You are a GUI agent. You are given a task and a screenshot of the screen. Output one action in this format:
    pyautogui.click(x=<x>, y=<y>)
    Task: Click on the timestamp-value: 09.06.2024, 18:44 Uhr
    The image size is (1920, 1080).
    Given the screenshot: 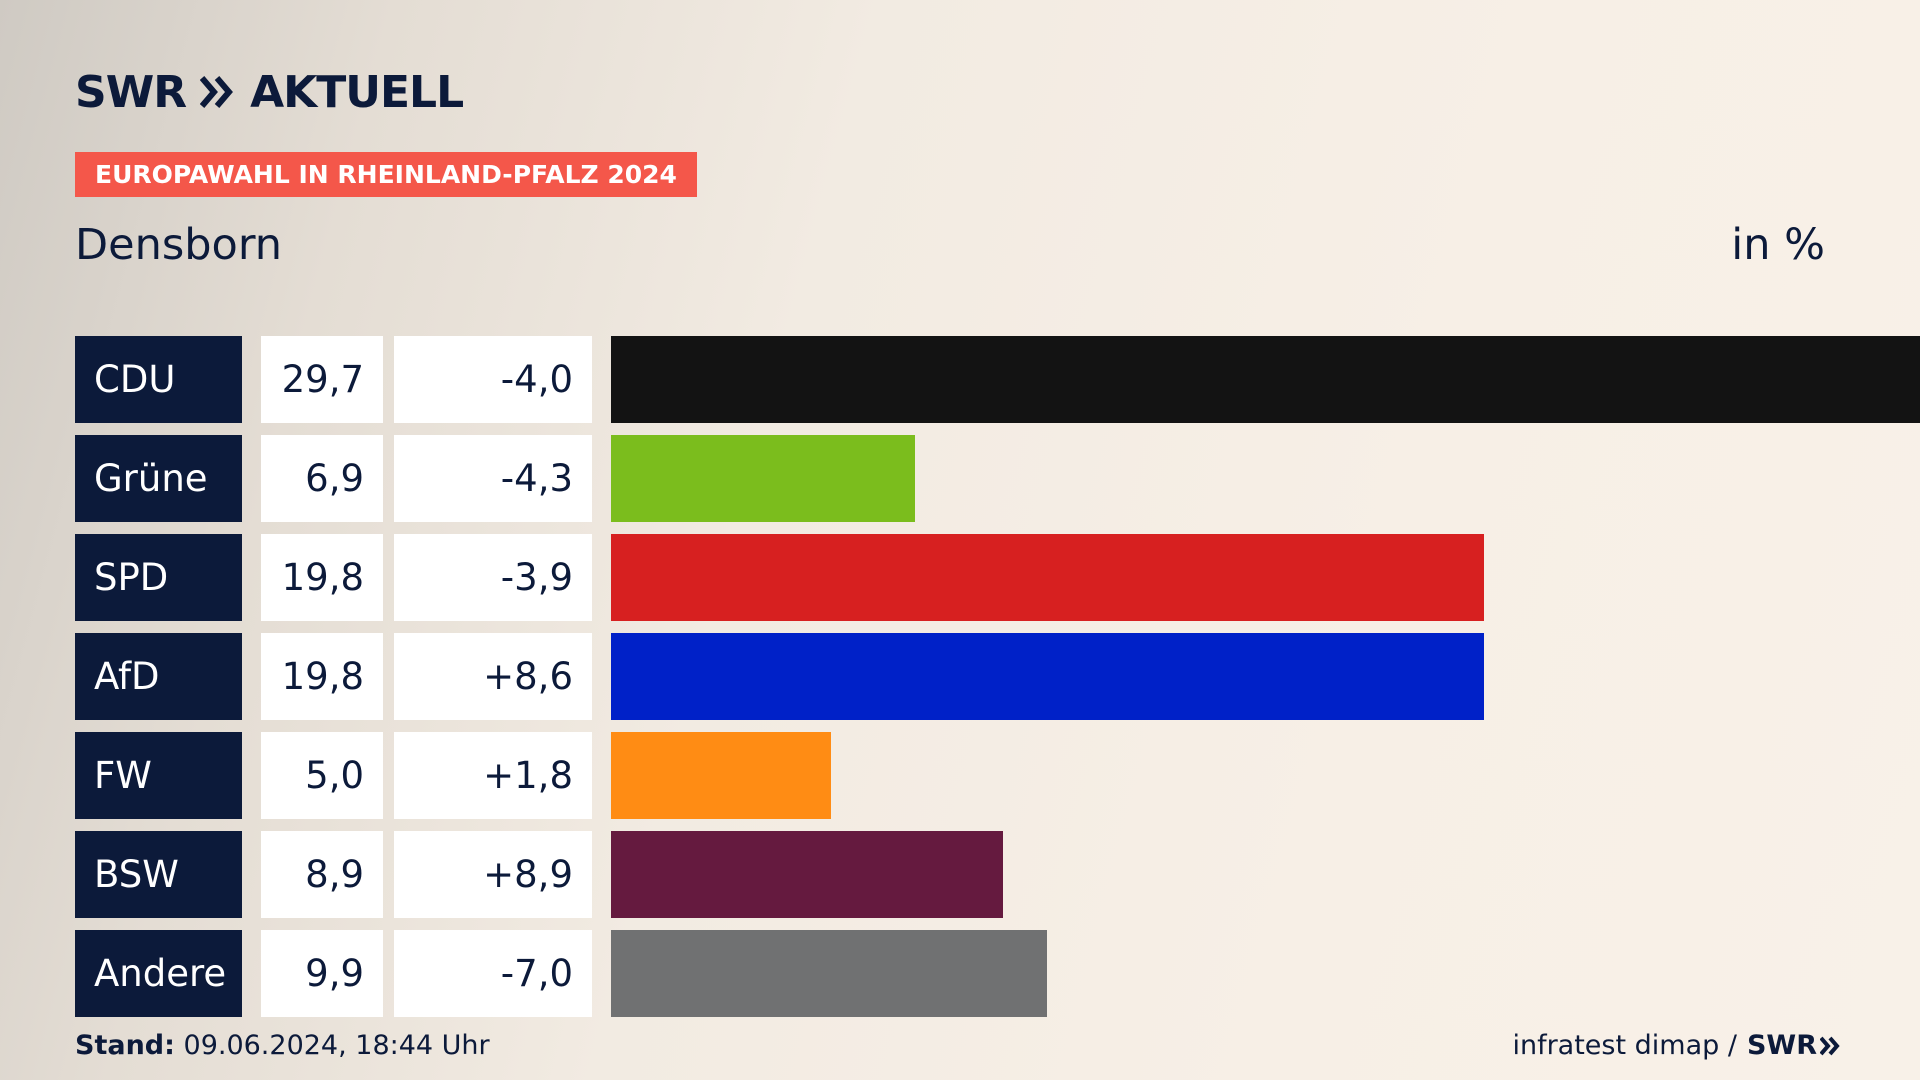 What is the action you would take?
    pyautogui.click(x=336, y=1045)
    